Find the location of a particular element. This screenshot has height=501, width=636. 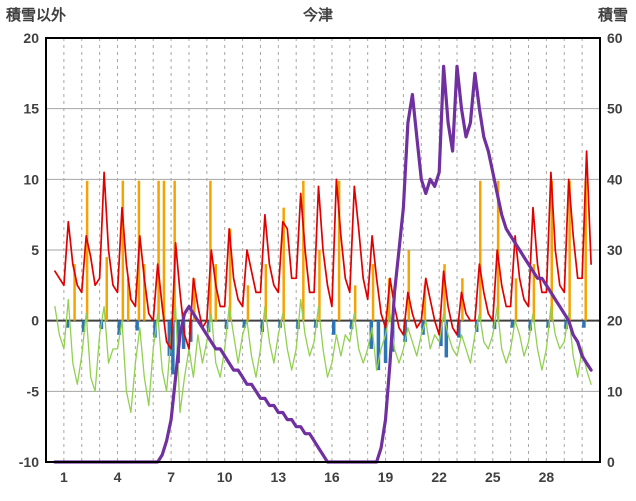

y-right-tick-label: 20 is located at coordinates (615, 321).